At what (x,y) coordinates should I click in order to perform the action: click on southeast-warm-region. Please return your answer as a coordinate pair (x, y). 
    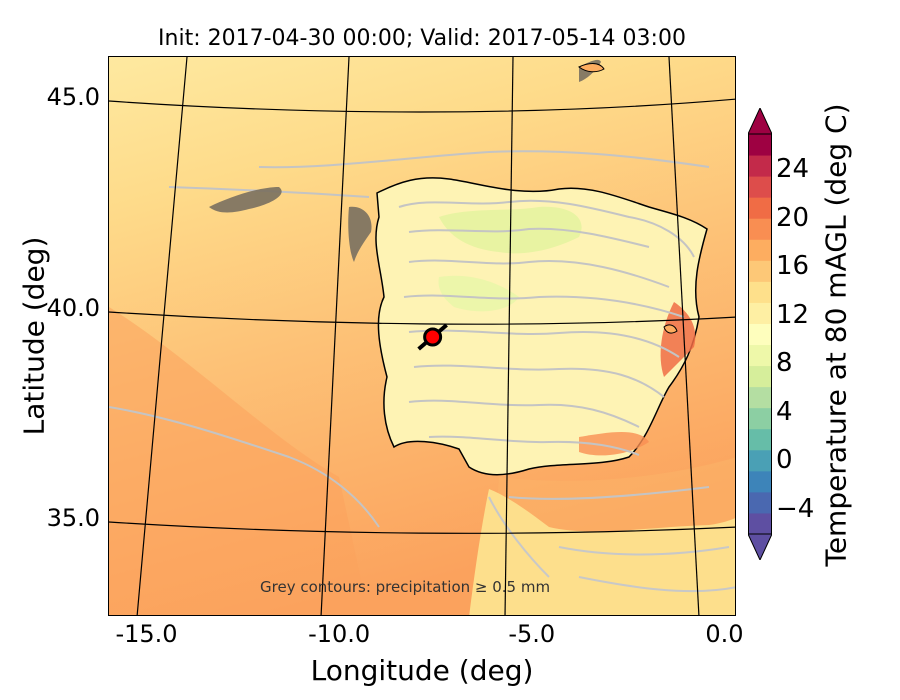
    Looking at the image, I should click on (614, 444).